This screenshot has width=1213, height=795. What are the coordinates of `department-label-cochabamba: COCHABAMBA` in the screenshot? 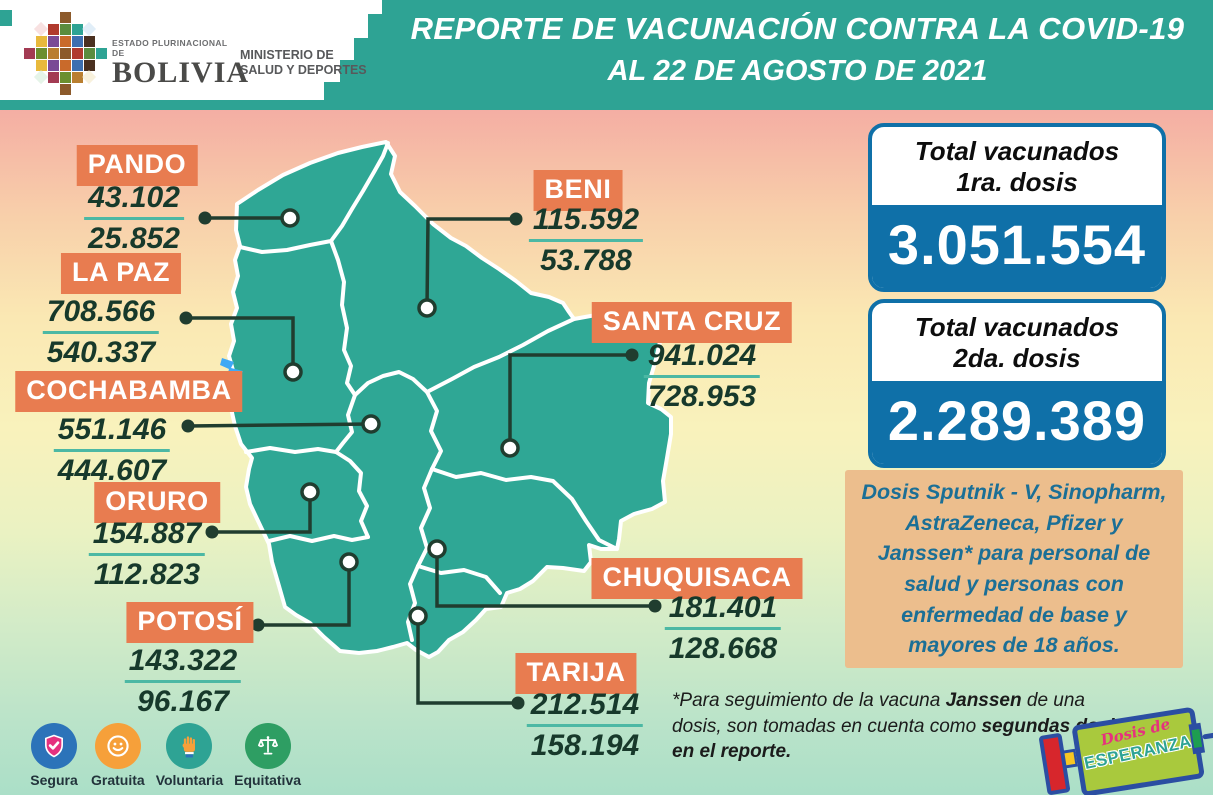 It's located at (129, 391).